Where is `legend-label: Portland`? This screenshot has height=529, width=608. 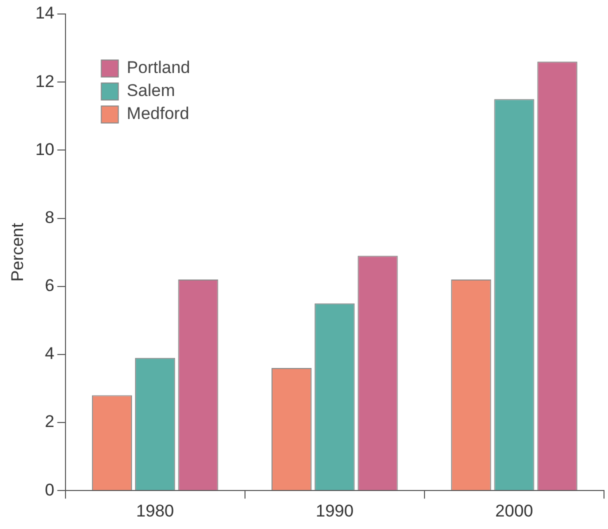 legend-label: Portland is located at coordinates (158, 68).